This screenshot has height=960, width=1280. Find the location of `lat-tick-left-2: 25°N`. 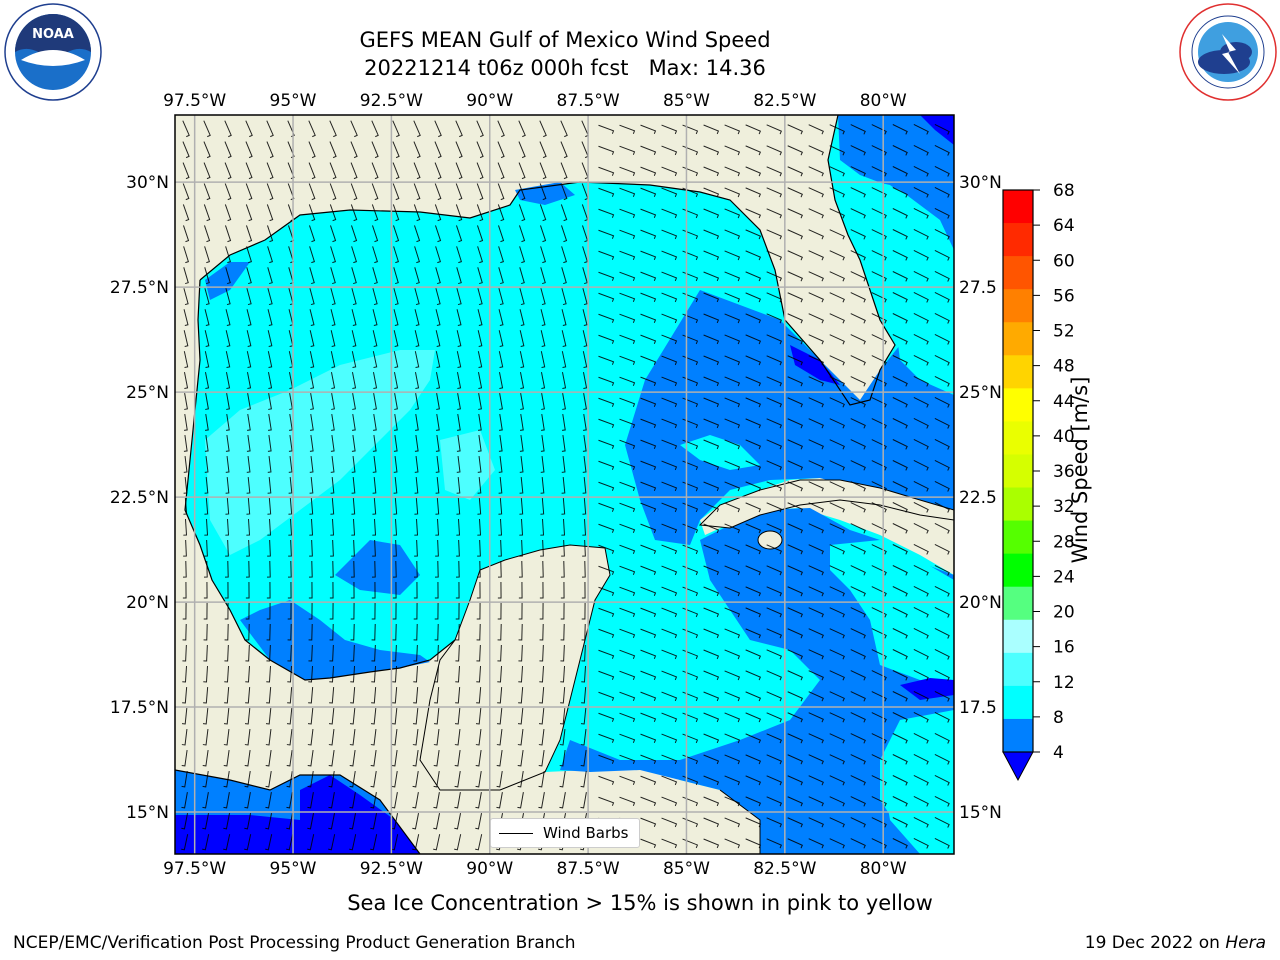

lat-tick-left-2: 25°N is located at coordinates (147, 393).